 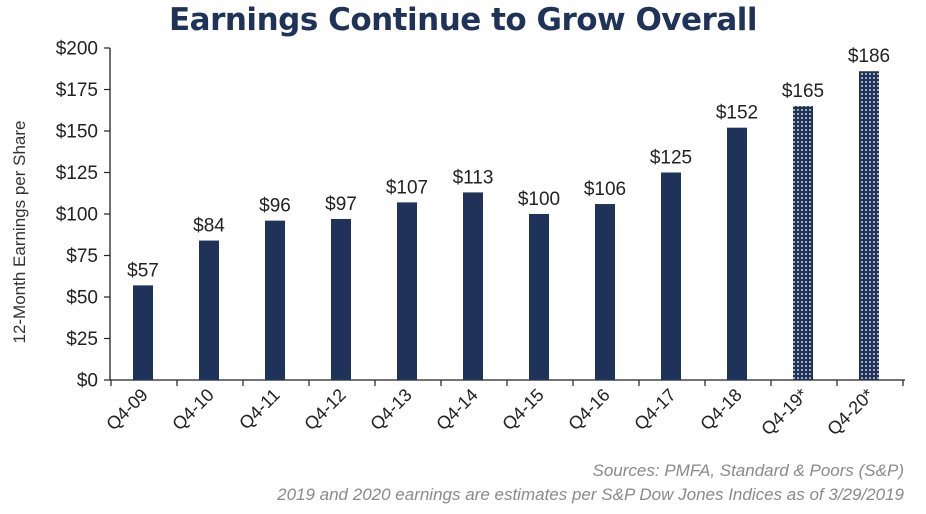 I want to click on bar-data-label: $97, so click(x=341, y=204).